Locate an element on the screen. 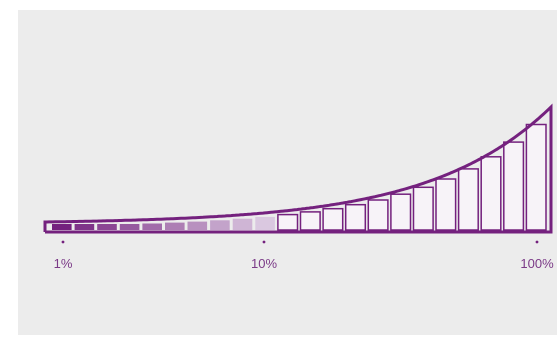 This screenshot has height=342, width=557. tick-label-10pct: 10% is located at coordinates (264, 263).